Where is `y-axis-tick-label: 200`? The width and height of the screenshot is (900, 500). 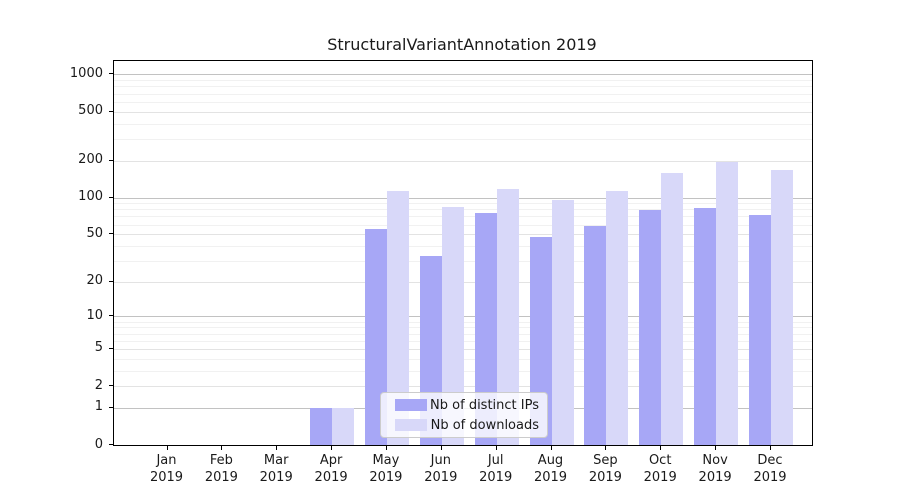 y-axis-tick-label: 200 is located at coordinates (90, 160).